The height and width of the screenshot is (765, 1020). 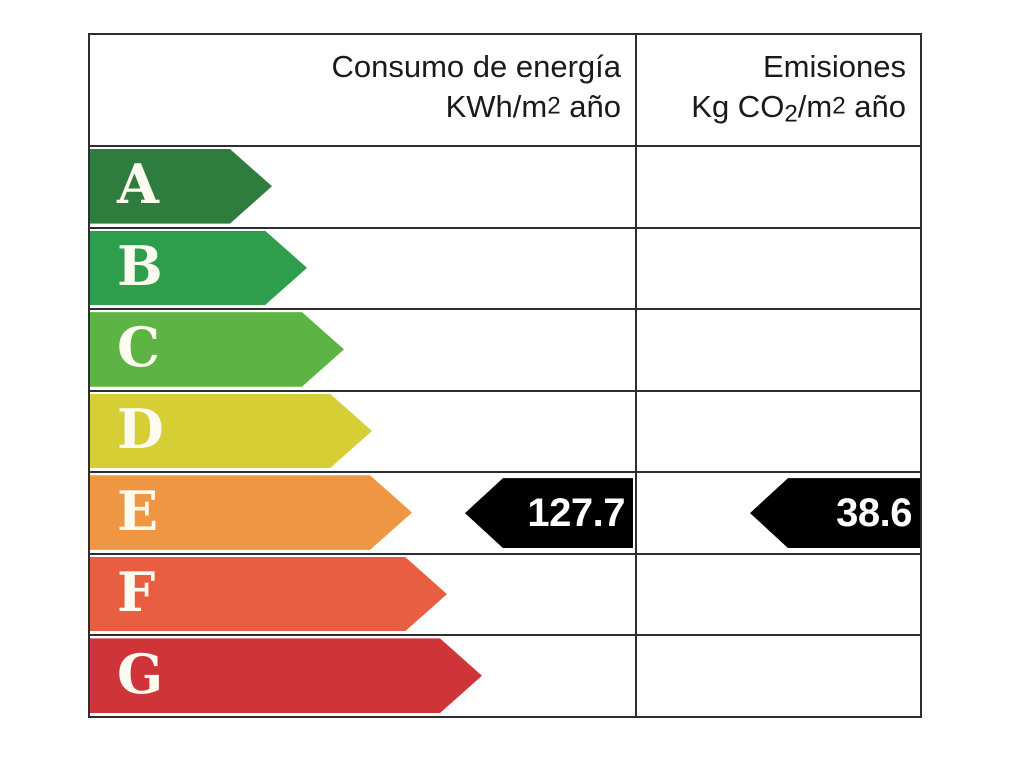 I want to click on header-emissions-line1: Emisiones, so click(x=834, y=66).